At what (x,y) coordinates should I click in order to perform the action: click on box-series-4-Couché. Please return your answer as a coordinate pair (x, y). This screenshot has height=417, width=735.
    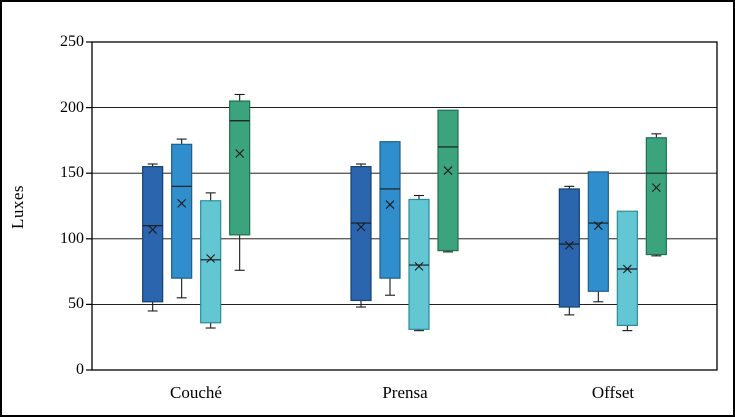
    Looking at the image, I should click on (240, 182).